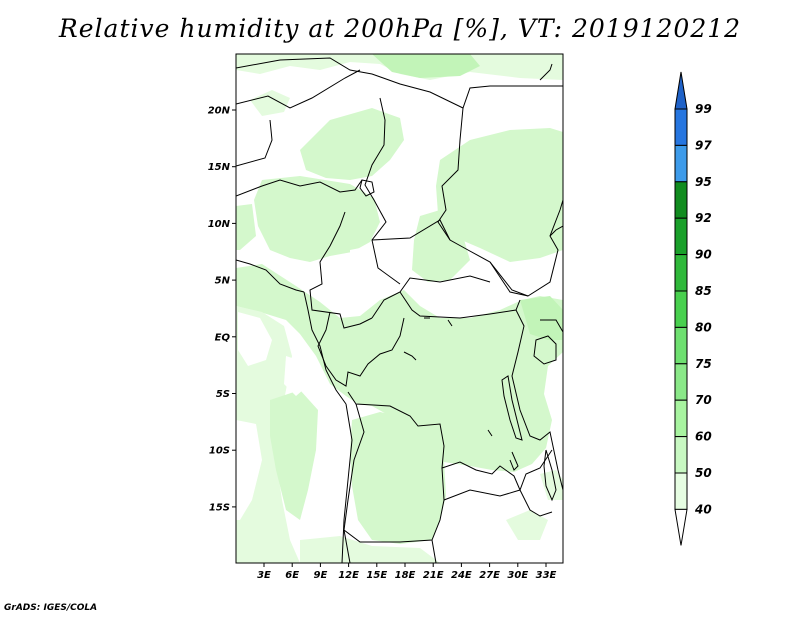 The width and height of the screenshot is (800, 618). Describe the element at coordinates (489, 575) in the screenshot. I see `lon-tick-label: 27E` at that location.